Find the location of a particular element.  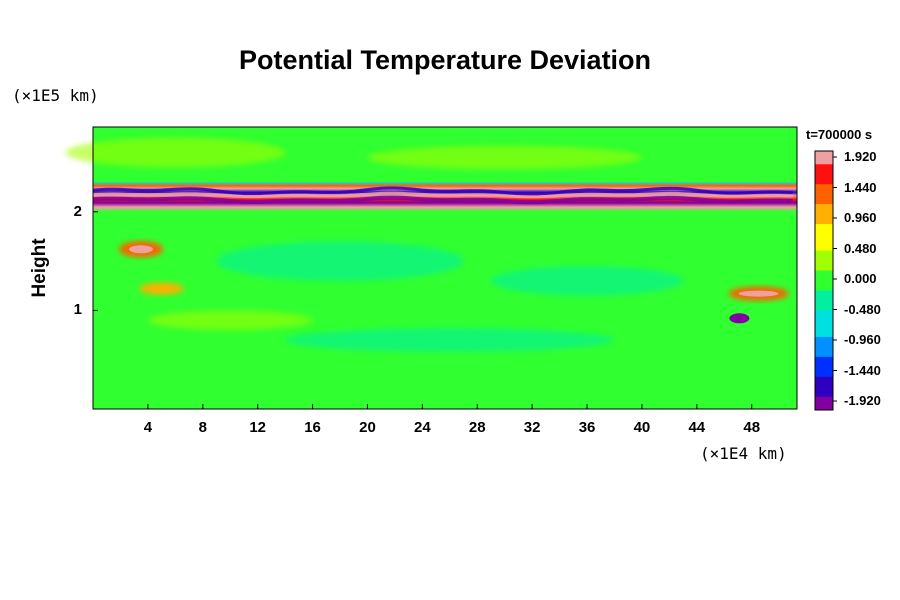

x-tick-label: 36 is located at coordinates (587, 427).